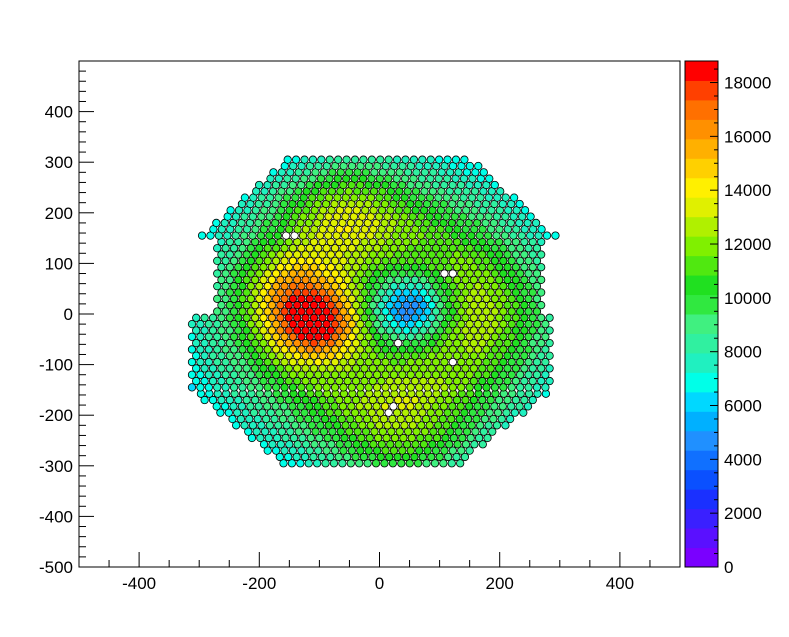 The image size is (789, 637). Describe the element at coordinates (747, 244) in the screenshot. I see `colorbar-tick-label: 12000` at that location.